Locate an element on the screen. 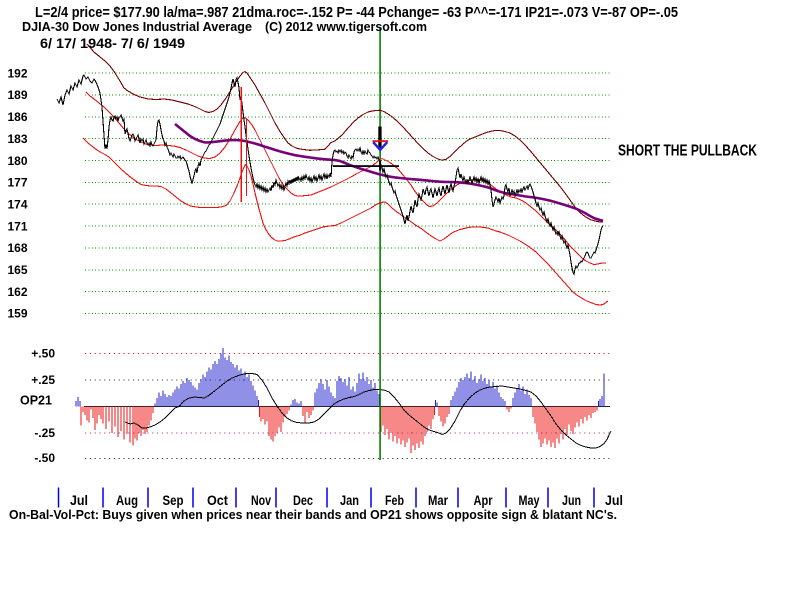  svg-text: Sep is located at coordinates (173, 500).